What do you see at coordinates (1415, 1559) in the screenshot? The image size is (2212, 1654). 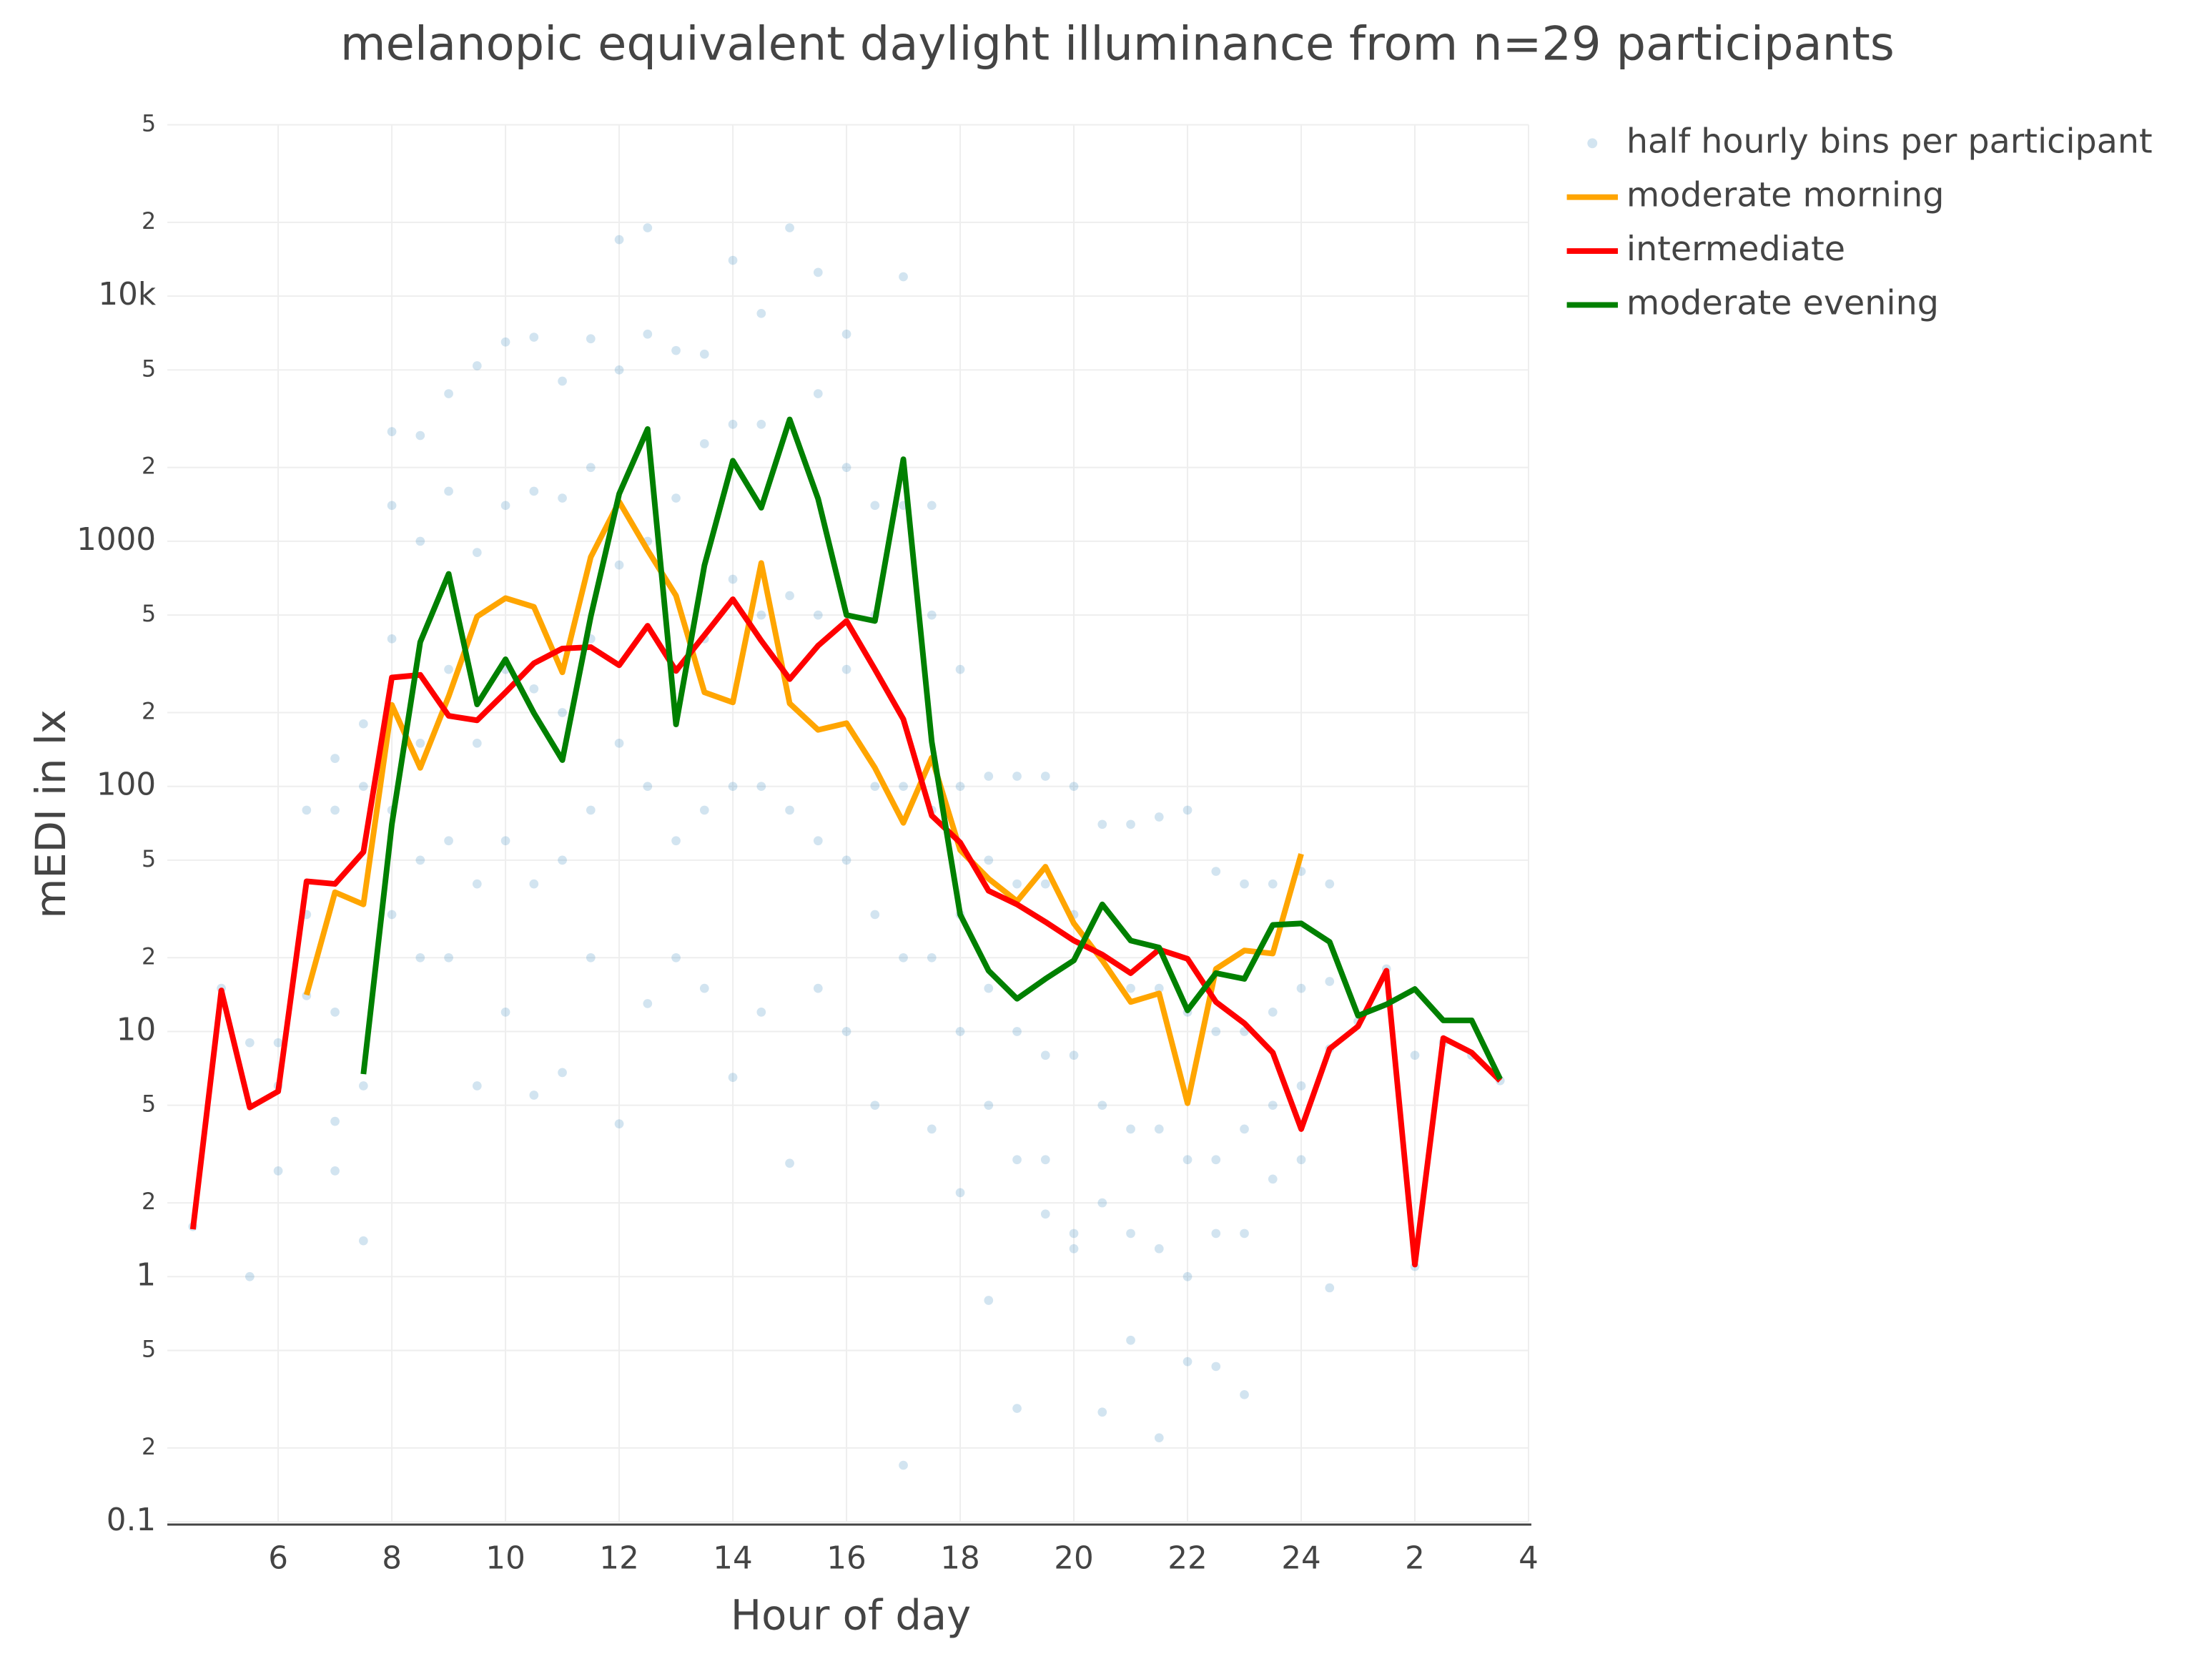 I see `x-tick-label: 2` at bounding box center [1415, 1559].